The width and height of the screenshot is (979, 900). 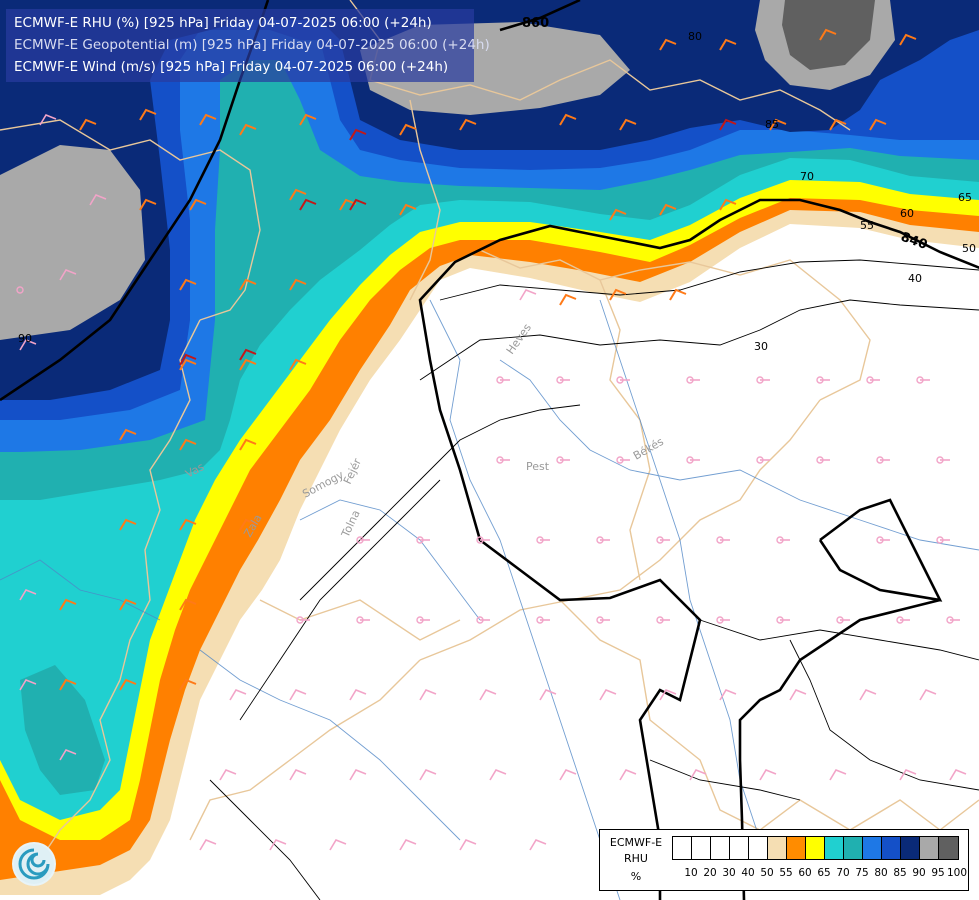 I want to click on rh-label-90: 90, so click(x=25, y=338).